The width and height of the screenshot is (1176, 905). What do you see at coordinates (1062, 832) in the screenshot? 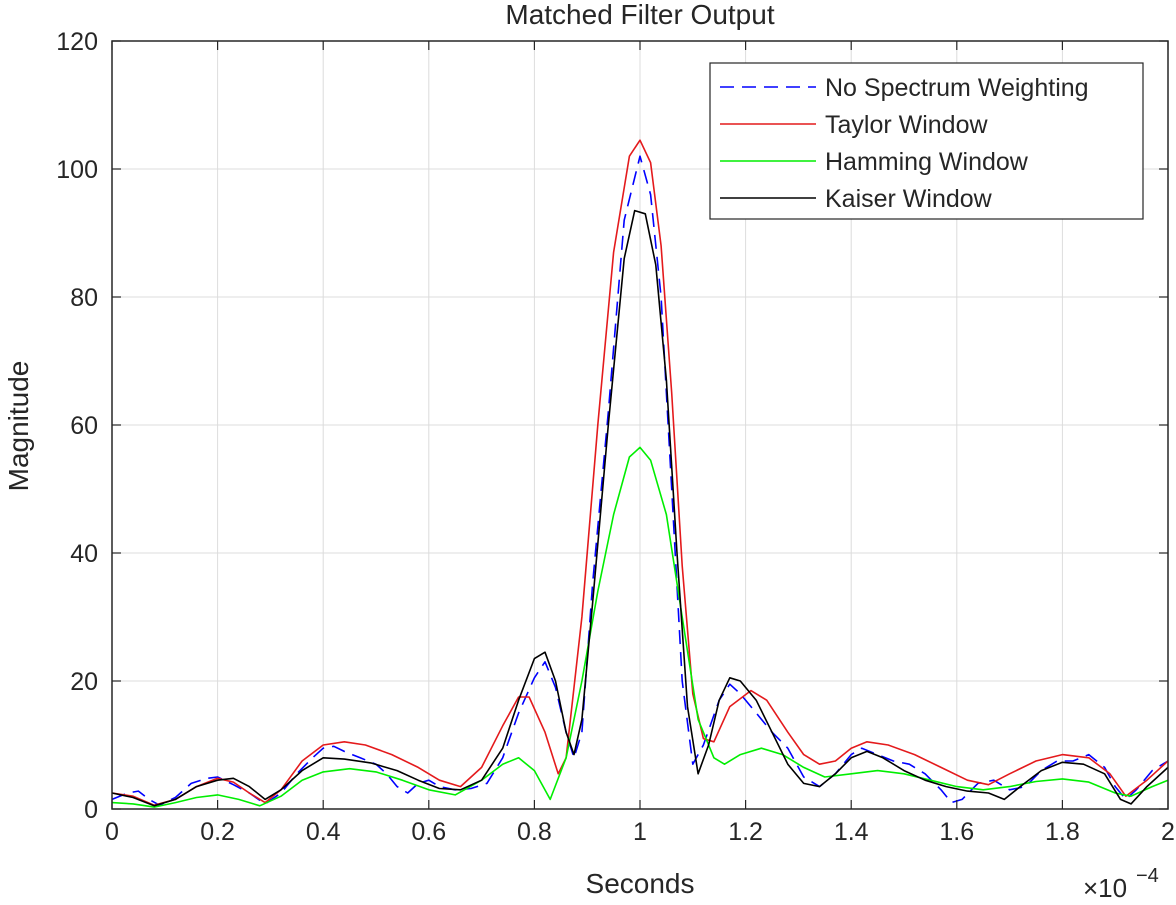
I see `x-tick-label: 1.8` at bounding box center [1062, 832].